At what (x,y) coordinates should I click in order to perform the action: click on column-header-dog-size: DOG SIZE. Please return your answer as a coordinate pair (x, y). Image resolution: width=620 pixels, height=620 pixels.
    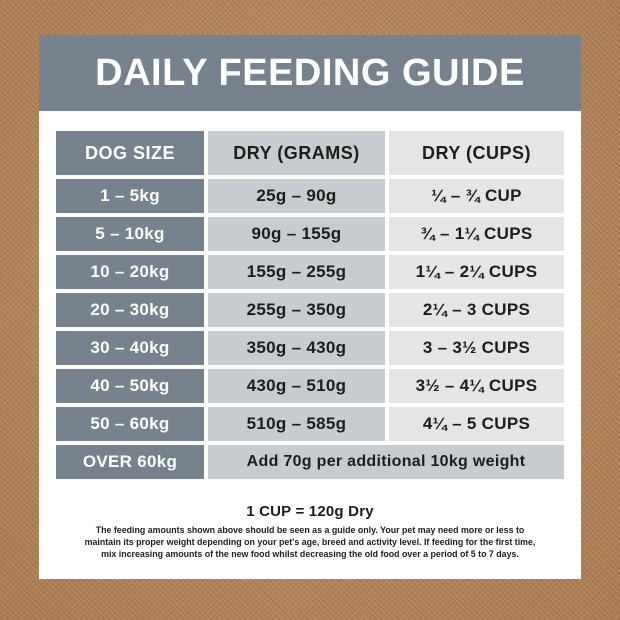
    Looking at the image, I should click on (130, 153).